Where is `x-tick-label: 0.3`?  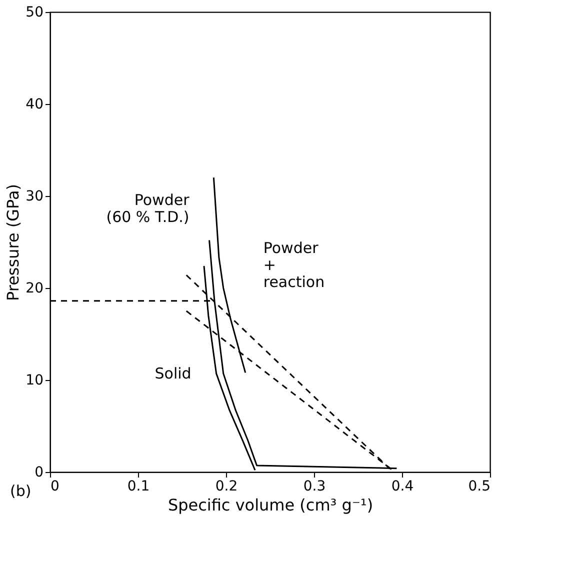 x-tick-label: 0.3 is located at coordinates (314, 486).